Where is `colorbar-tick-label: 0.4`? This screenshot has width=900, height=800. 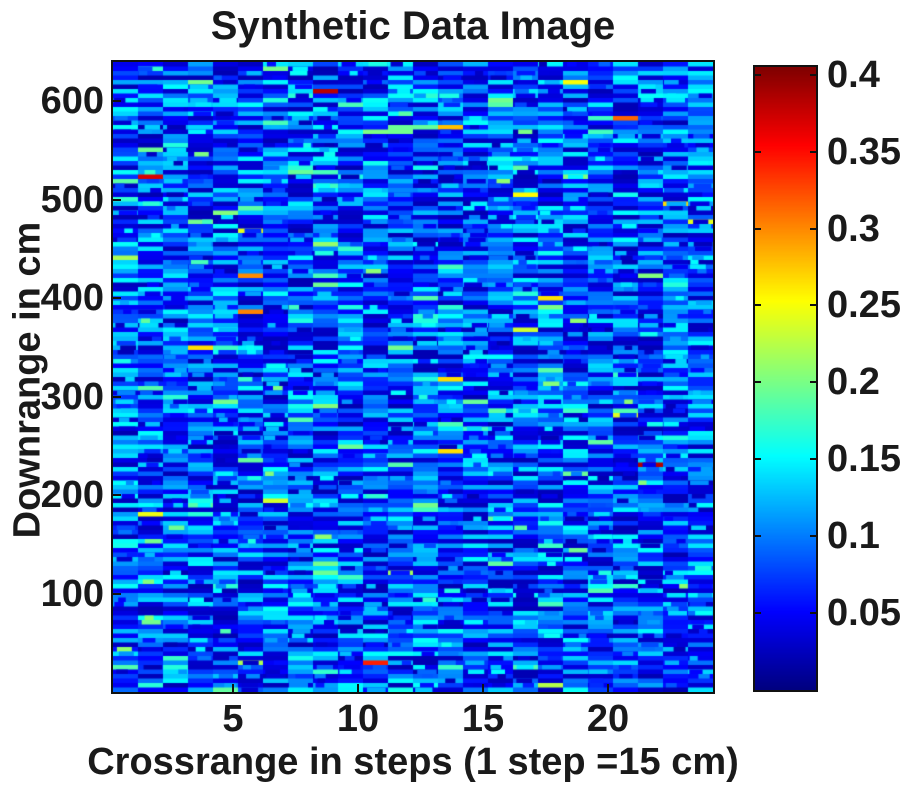
colorbar-tick-label: 0.4 is located at coordinates (853, 74).